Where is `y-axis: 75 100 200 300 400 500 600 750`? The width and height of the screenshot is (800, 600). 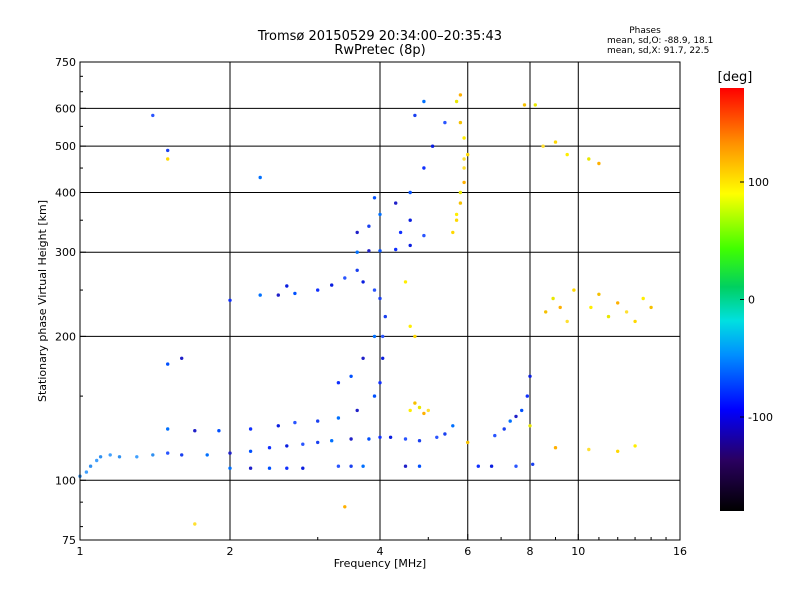 y-axis: 75 100 200 300 400 500 600 750 is located at coordinates (70, 301).